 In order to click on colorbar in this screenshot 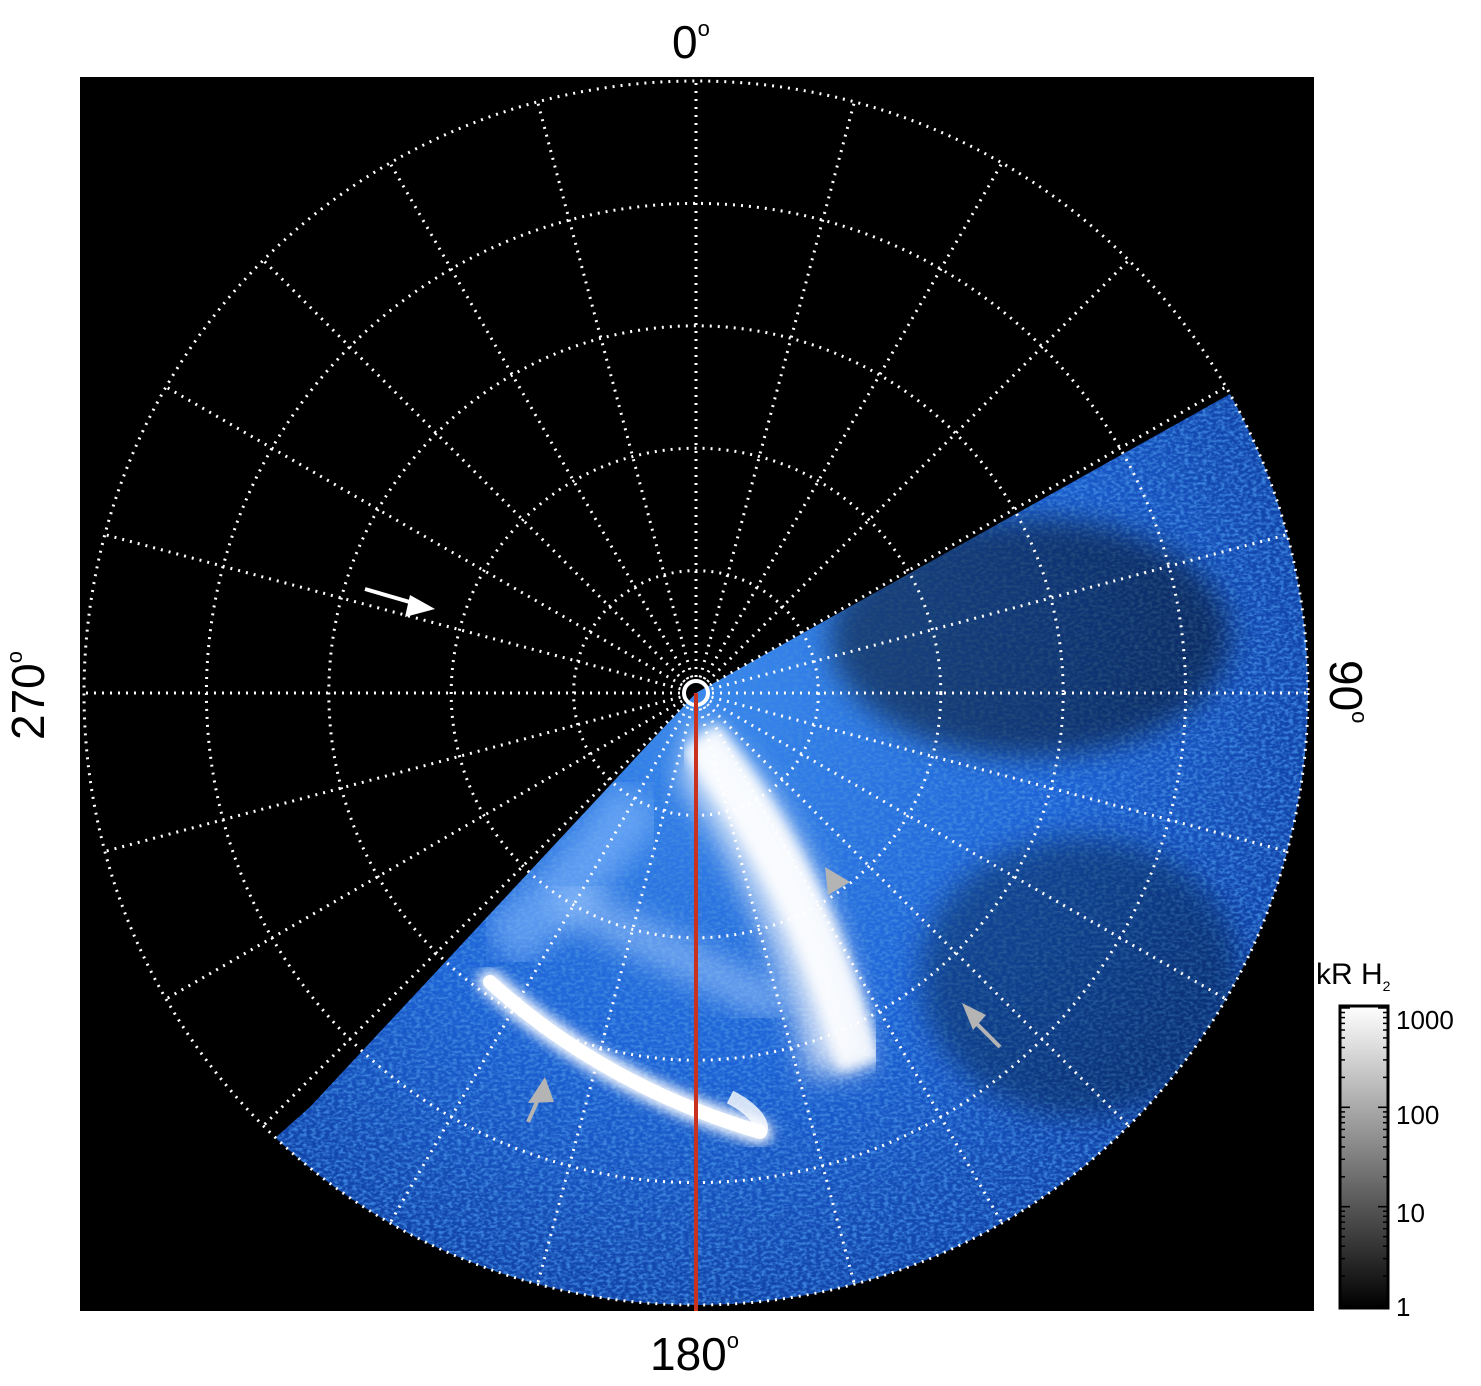, I will do `click(1364, 1157)`.